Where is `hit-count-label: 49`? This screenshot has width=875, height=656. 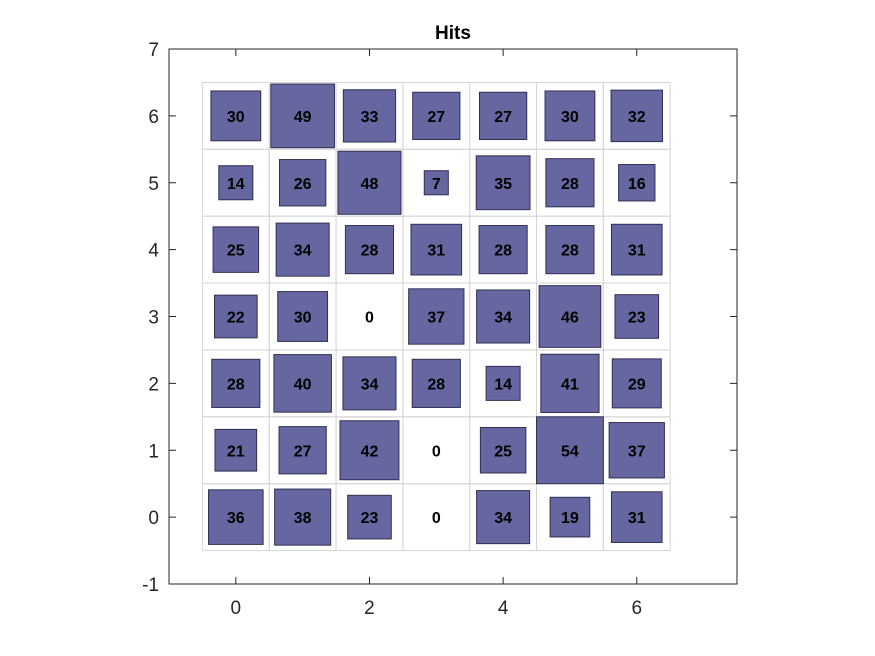 hit-count-label: 49 is located at coordinates (303, 117).